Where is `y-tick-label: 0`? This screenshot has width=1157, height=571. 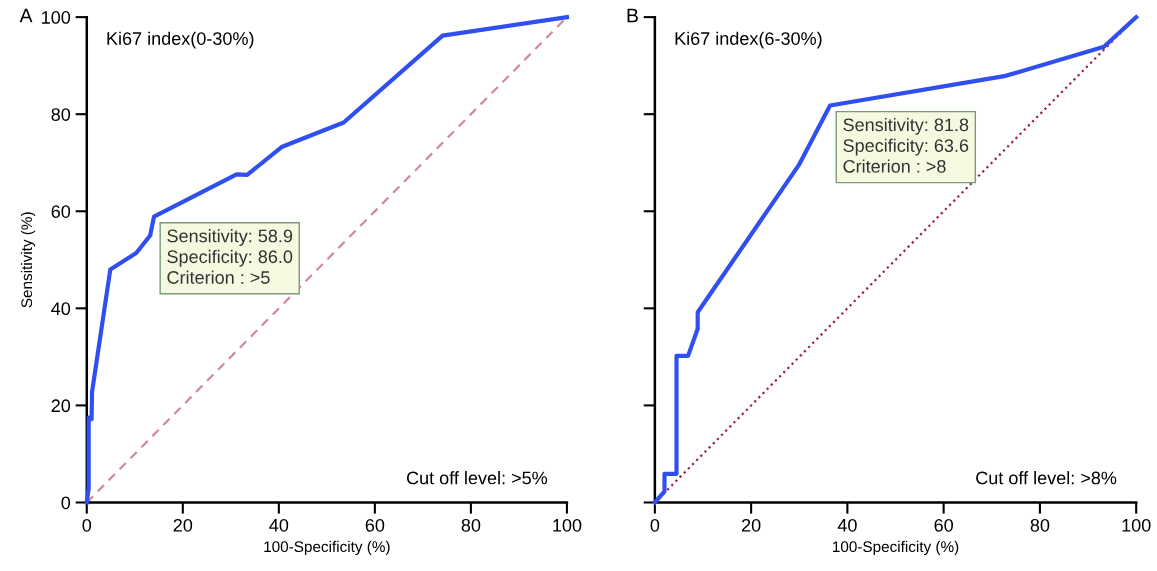
y-tick-label: 0 is located at coordinates (66, 503).